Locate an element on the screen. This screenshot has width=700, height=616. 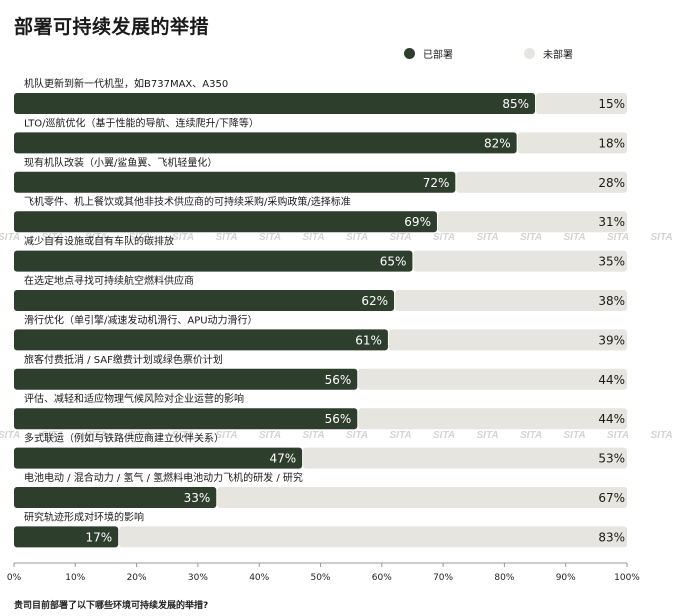
legend-item-not-deployed: 未部署 is located at coordinates (548, 53).